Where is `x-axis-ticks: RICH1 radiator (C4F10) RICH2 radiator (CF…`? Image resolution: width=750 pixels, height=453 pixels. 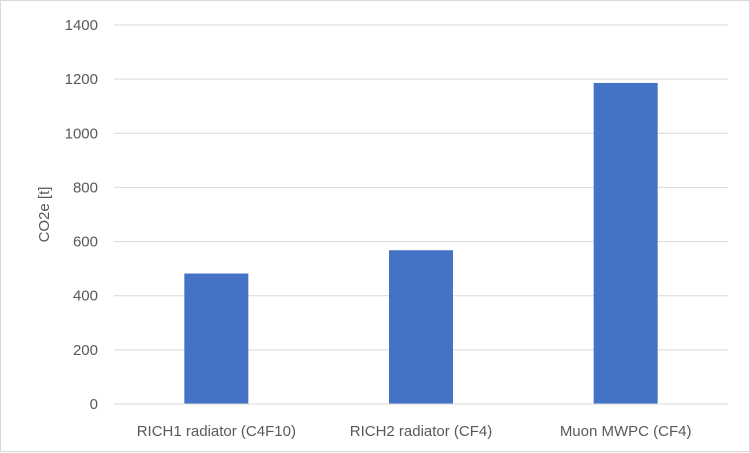 x-axis-ticks: RICH1 radiator (C4F10) RICH2 radiator (CF… is located at coordinates (414, 431).